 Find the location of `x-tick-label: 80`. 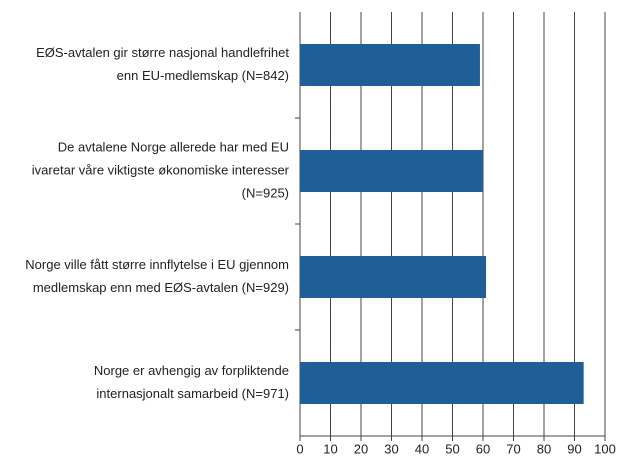

x-tick-label: 80 is located at coordinates (544, 448).